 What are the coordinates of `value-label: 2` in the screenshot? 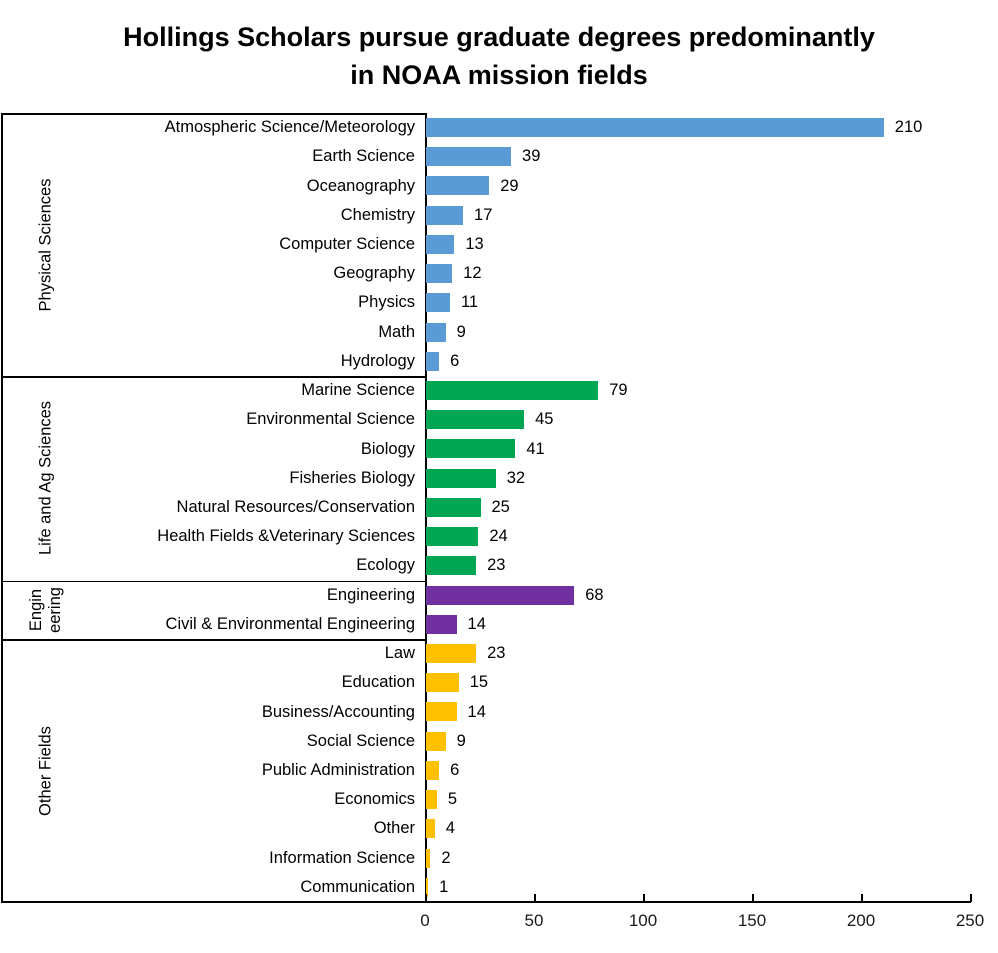 It's located at (446, 857).